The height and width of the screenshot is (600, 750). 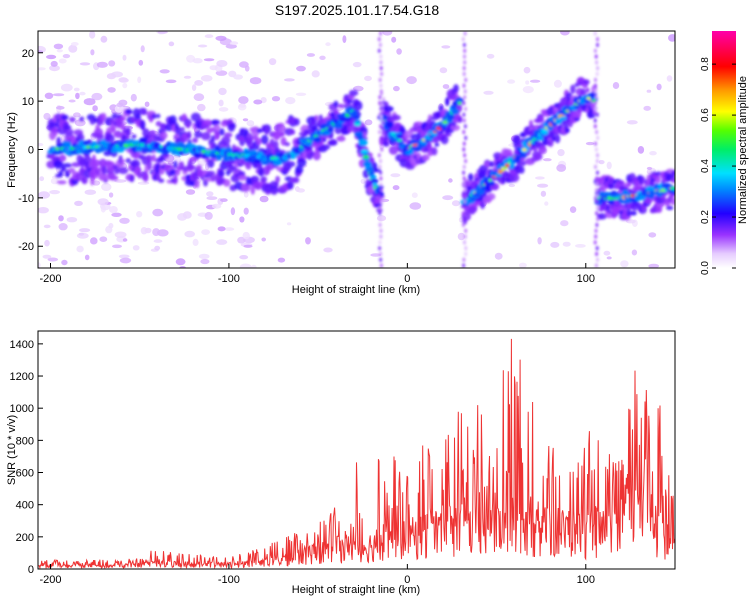 What do you see at coordinates (25, 474) in the screenshot?
I see `snr-y-tick-label: 600` at bounding box center [25, 474].